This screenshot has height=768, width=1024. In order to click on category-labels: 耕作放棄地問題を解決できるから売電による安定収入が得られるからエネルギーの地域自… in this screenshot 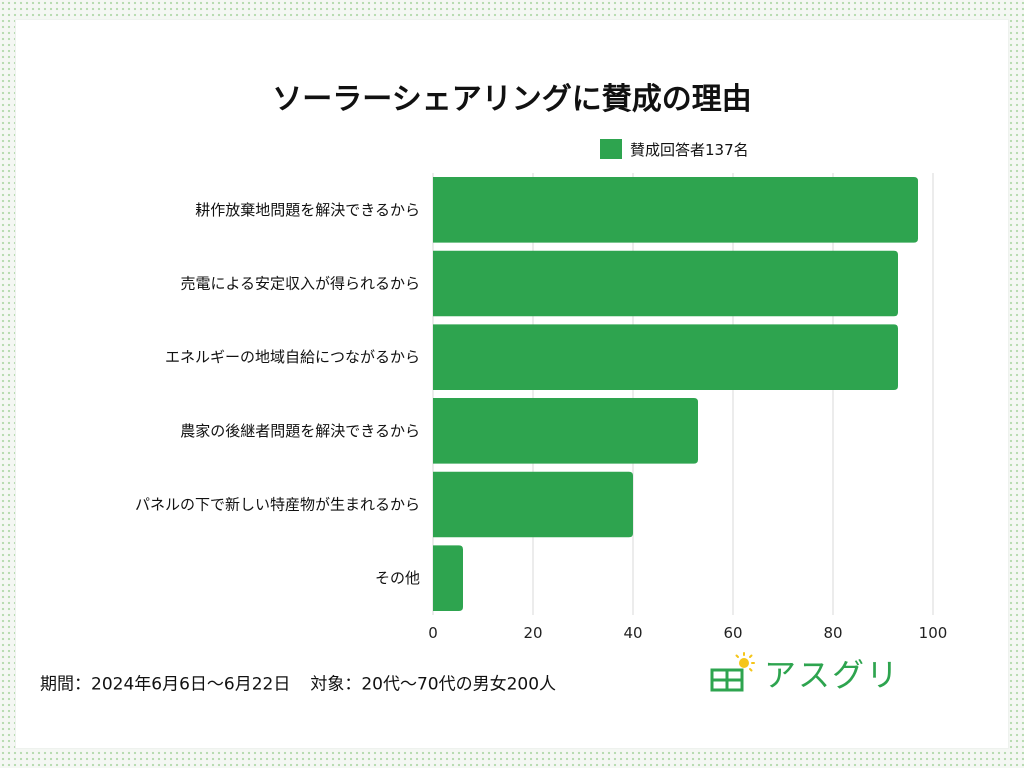, I will do `click(277, 394)`.